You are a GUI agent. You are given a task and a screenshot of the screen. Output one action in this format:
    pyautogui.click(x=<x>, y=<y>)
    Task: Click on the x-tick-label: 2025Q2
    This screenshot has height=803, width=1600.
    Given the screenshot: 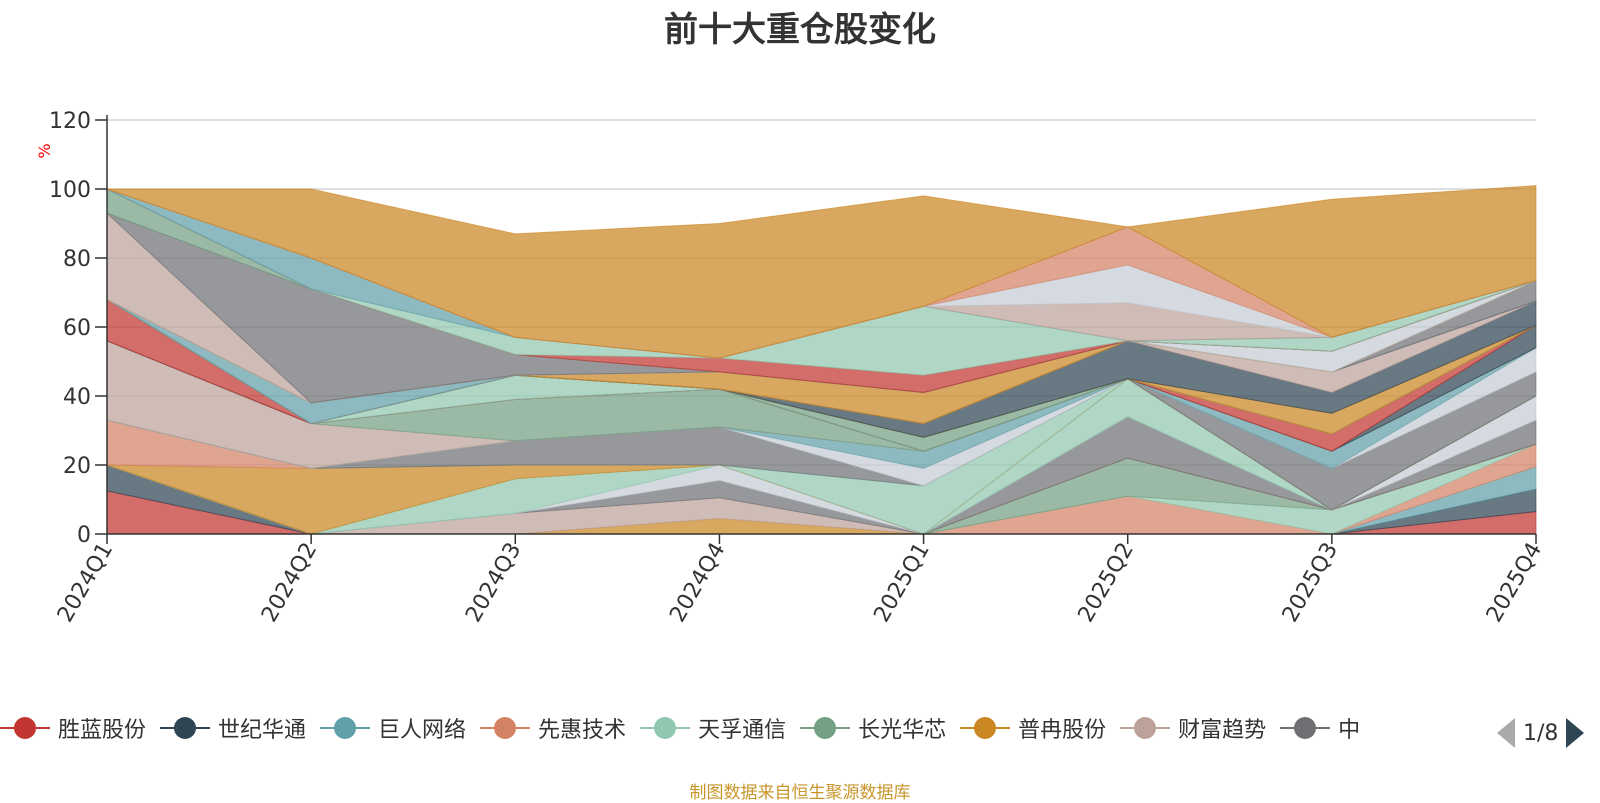 What is the action you would take?
    pyautogui.click(x=1106, y=583)
    